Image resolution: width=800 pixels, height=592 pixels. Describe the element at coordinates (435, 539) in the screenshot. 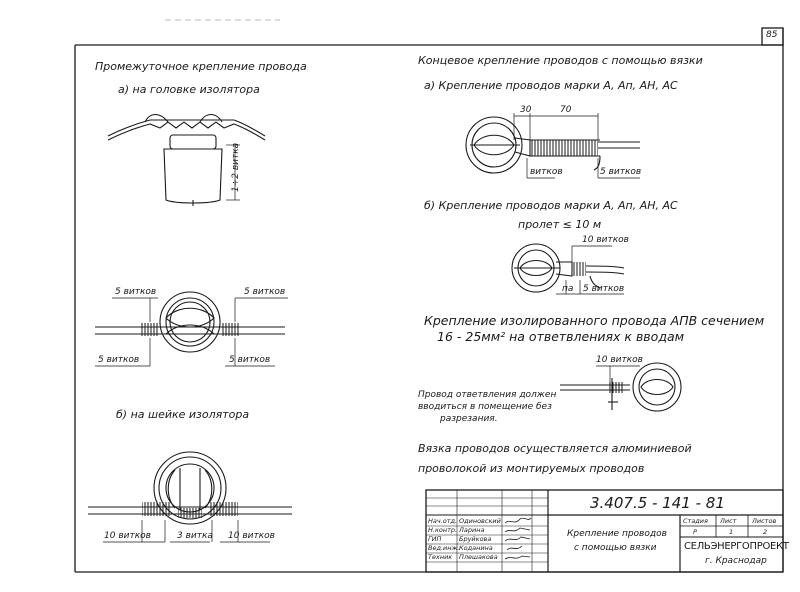

I see `role-3: ГИП` at that location.